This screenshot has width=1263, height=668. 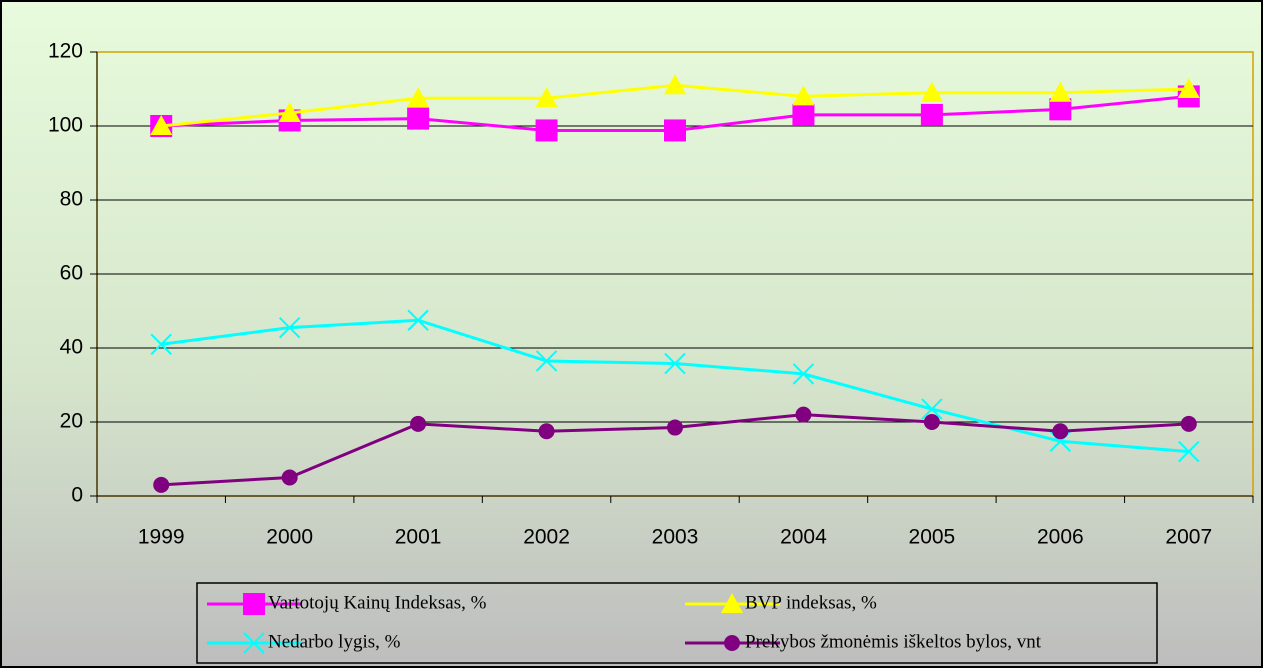 I want to click on x-tick-label: 2001, so click(x=418, y=537).